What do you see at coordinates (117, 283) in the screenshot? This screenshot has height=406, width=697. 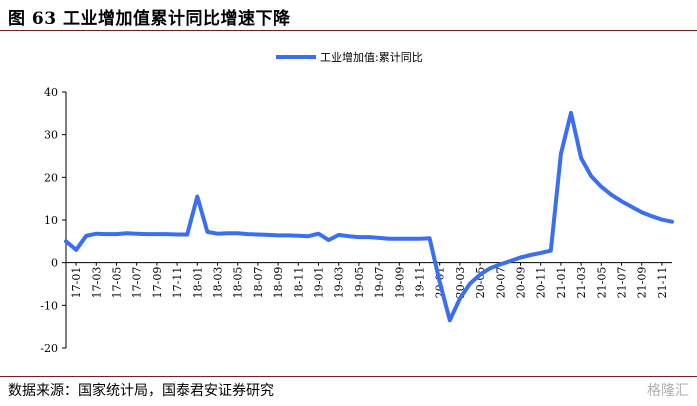 I see `x-tick-label: 17-05` at bounding box center [117, 283].